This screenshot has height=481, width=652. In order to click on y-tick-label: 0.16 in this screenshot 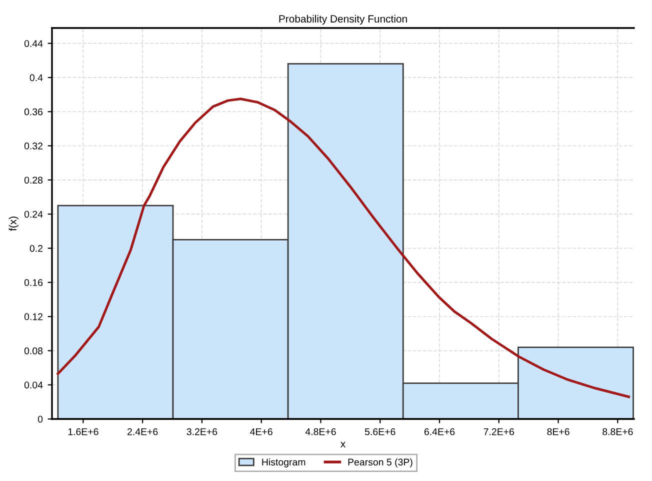, I will do `click(33, 282)`.